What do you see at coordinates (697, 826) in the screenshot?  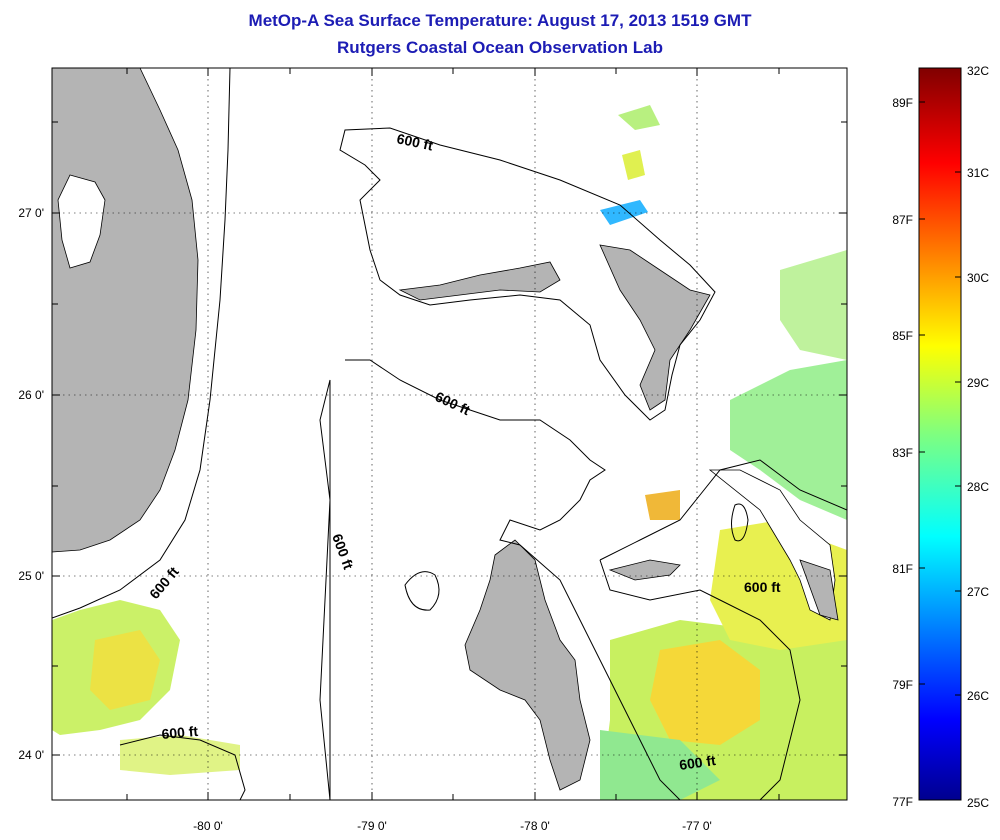 I see `x-tick-label: -77 0'` at bounding box center [697, 826].